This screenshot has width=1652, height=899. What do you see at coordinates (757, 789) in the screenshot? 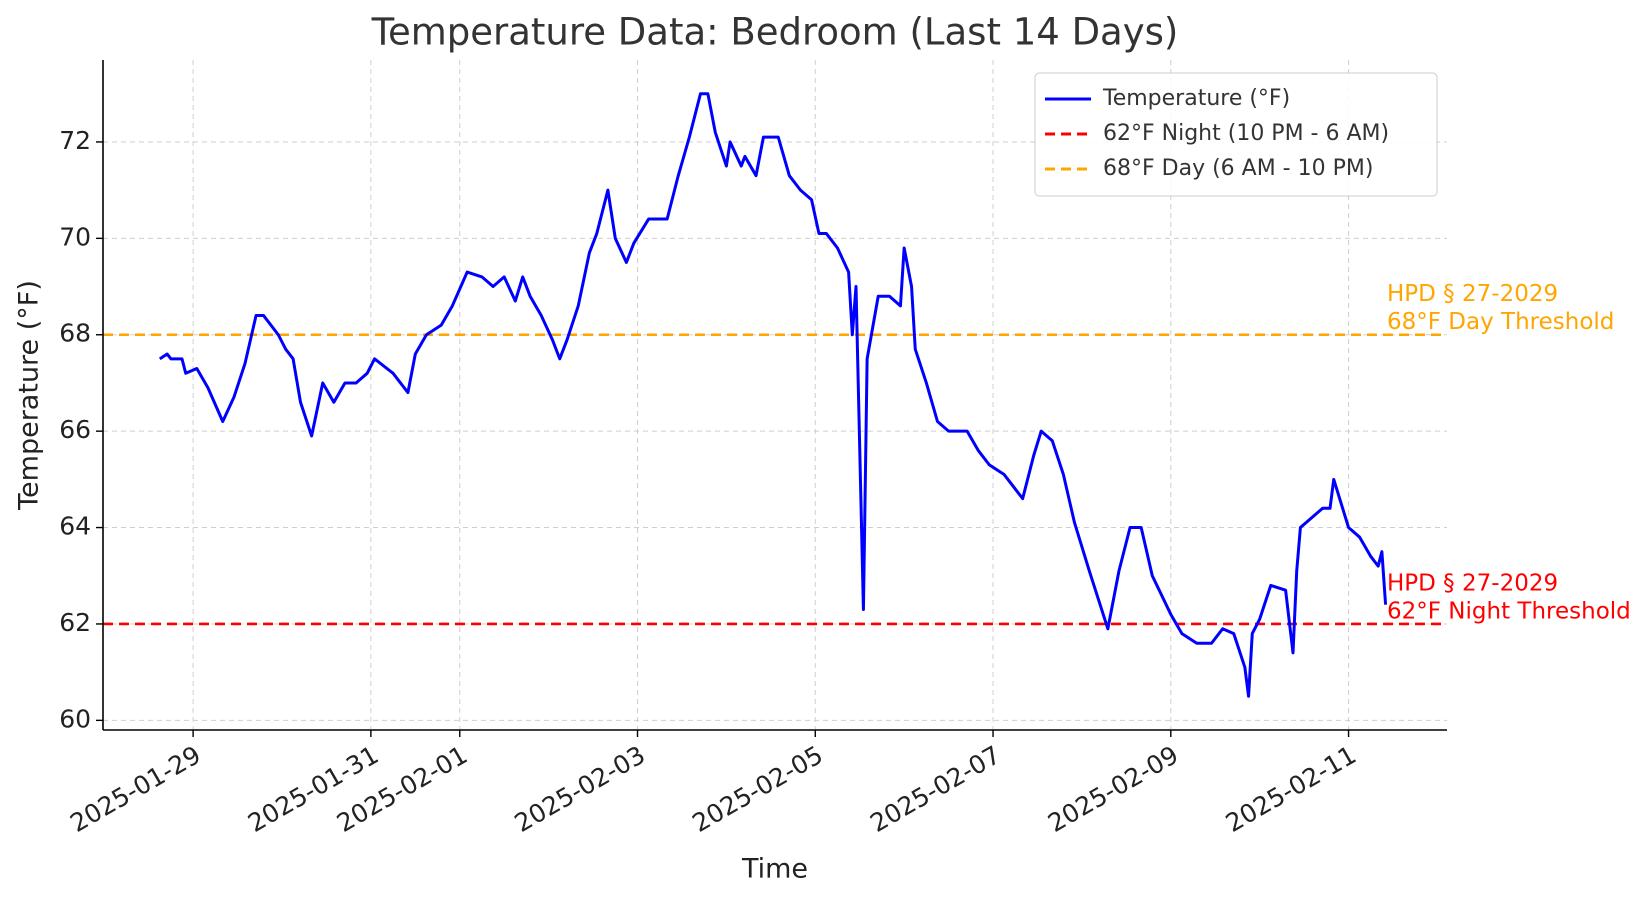
I see `x-tick-label: 2025-02-05` at bounding box center [757, 789].